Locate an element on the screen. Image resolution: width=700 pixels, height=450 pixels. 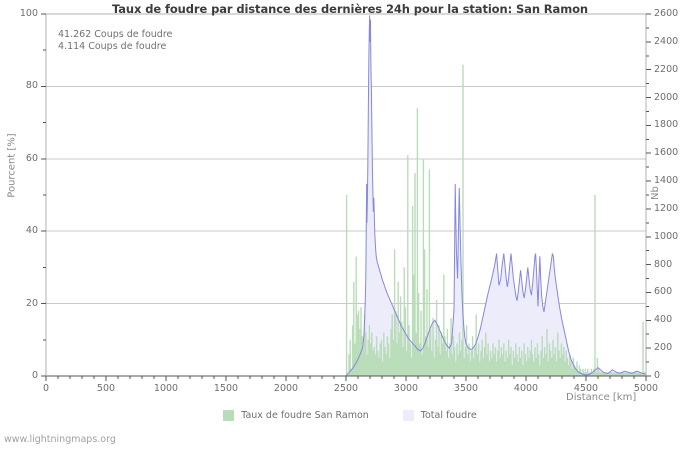
x-axis-tick: 1000 is located at coordinates (166, 388).